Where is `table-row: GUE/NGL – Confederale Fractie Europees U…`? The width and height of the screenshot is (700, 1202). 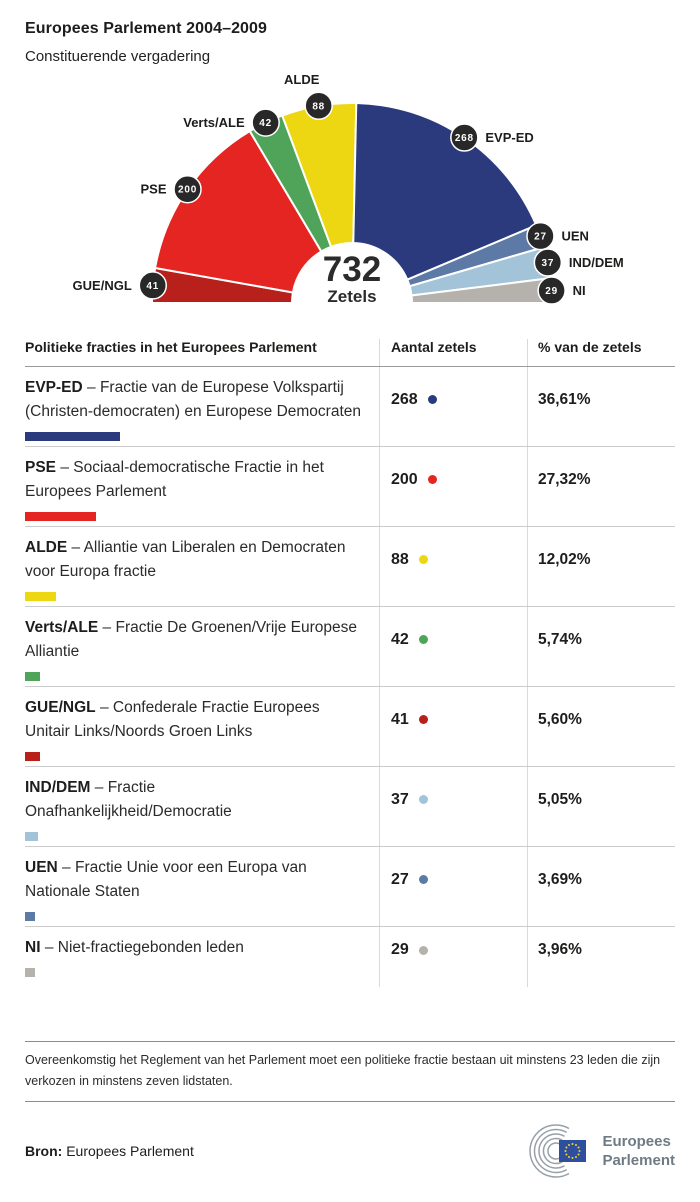 table-row: GUE/NGL – Confederale Fractie Europees U… is located at coordinates (350, 727).